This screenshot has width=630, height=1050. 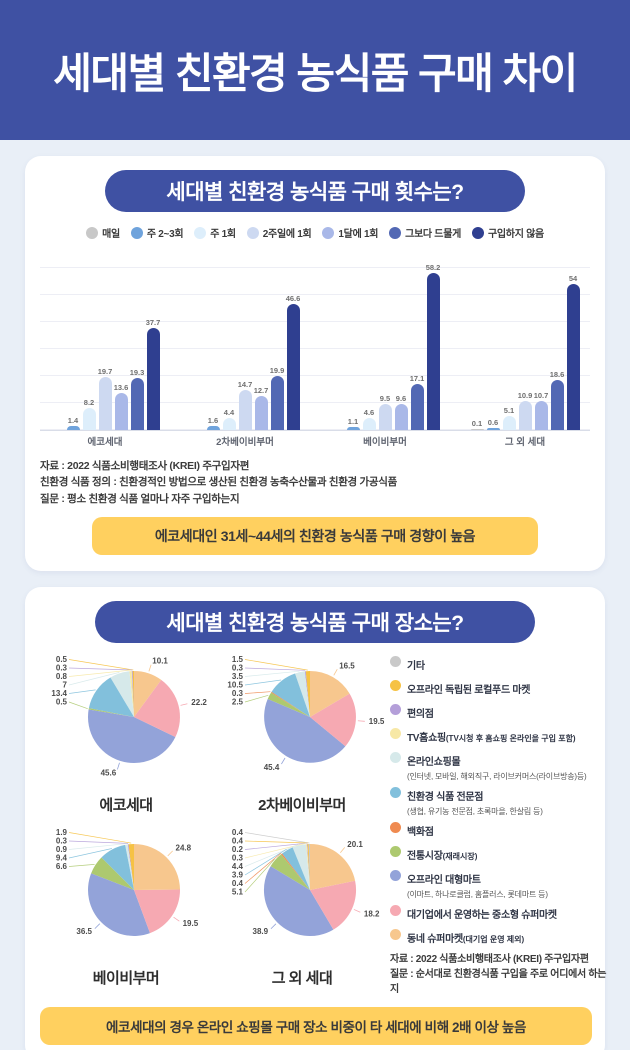 I want to click on bar-column: 37.7, so click(x=153, y=340).